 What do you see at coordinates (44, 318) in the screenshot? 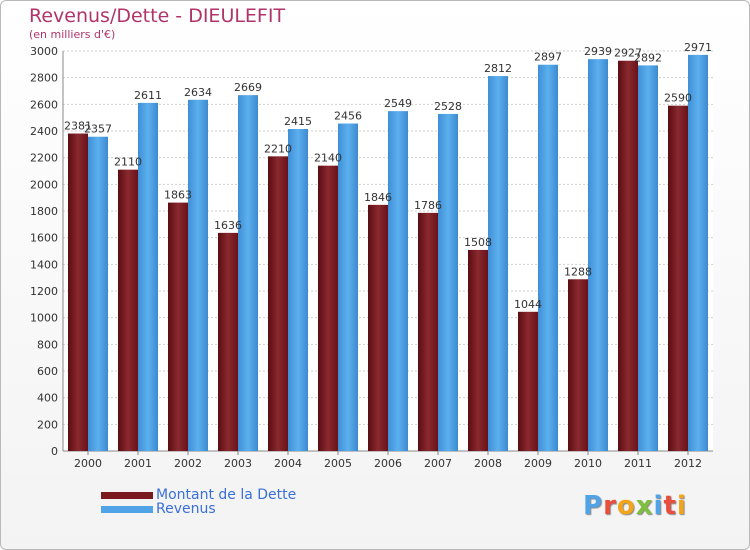
I see `y-tick-label: 1000` at bounding box center [44, 318].